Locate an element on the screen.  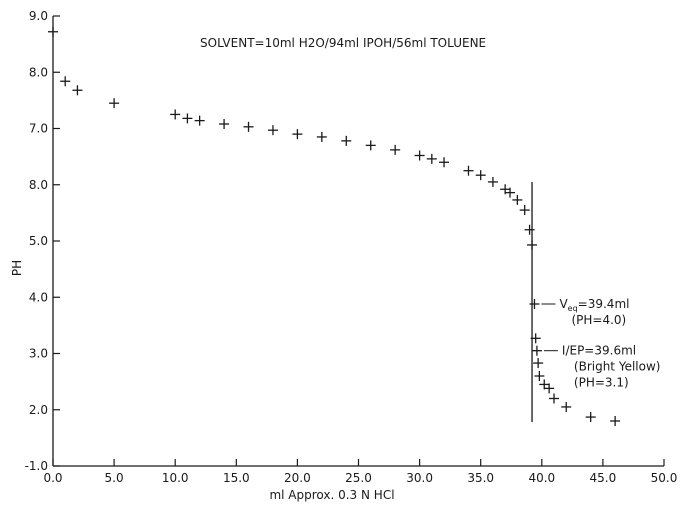
y-tick-label: 3.0 is located at coordinates (38, 354).